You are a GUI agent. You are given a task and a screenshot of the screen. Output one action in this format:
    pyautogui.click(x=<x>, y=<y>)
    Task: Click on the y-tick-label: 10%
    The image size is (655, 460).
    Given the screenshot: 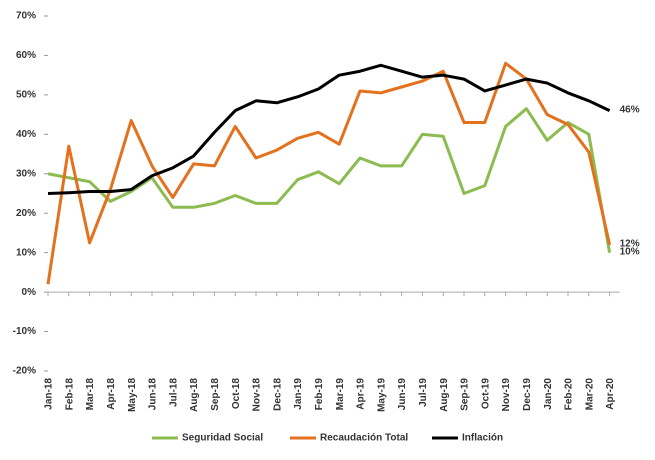 What is the action you would take?
    pyautogui.click(x=26, y=252)
    